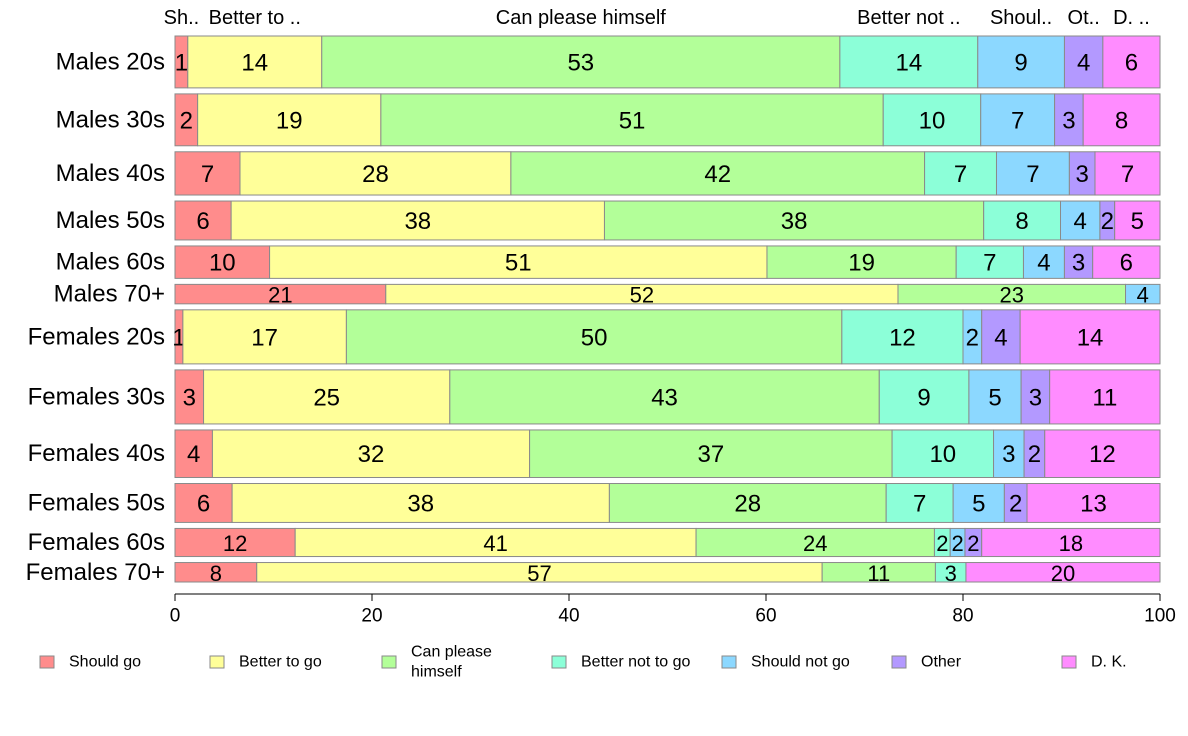  I want to click on data-label: 38, so click(794, 221).